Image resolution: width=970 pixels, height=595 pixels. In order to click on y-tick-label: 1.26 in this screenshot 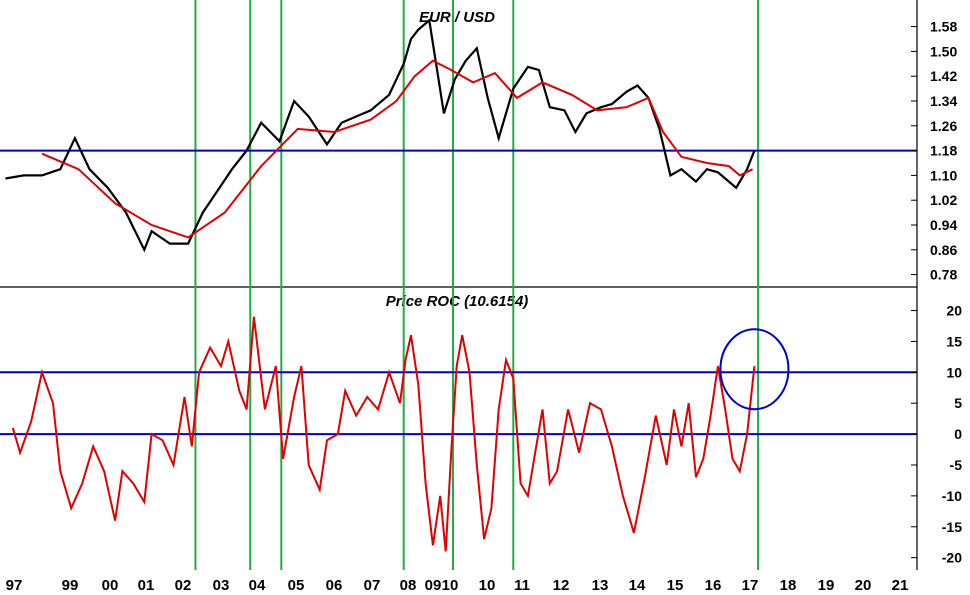, I will do `click(943, 126)`.